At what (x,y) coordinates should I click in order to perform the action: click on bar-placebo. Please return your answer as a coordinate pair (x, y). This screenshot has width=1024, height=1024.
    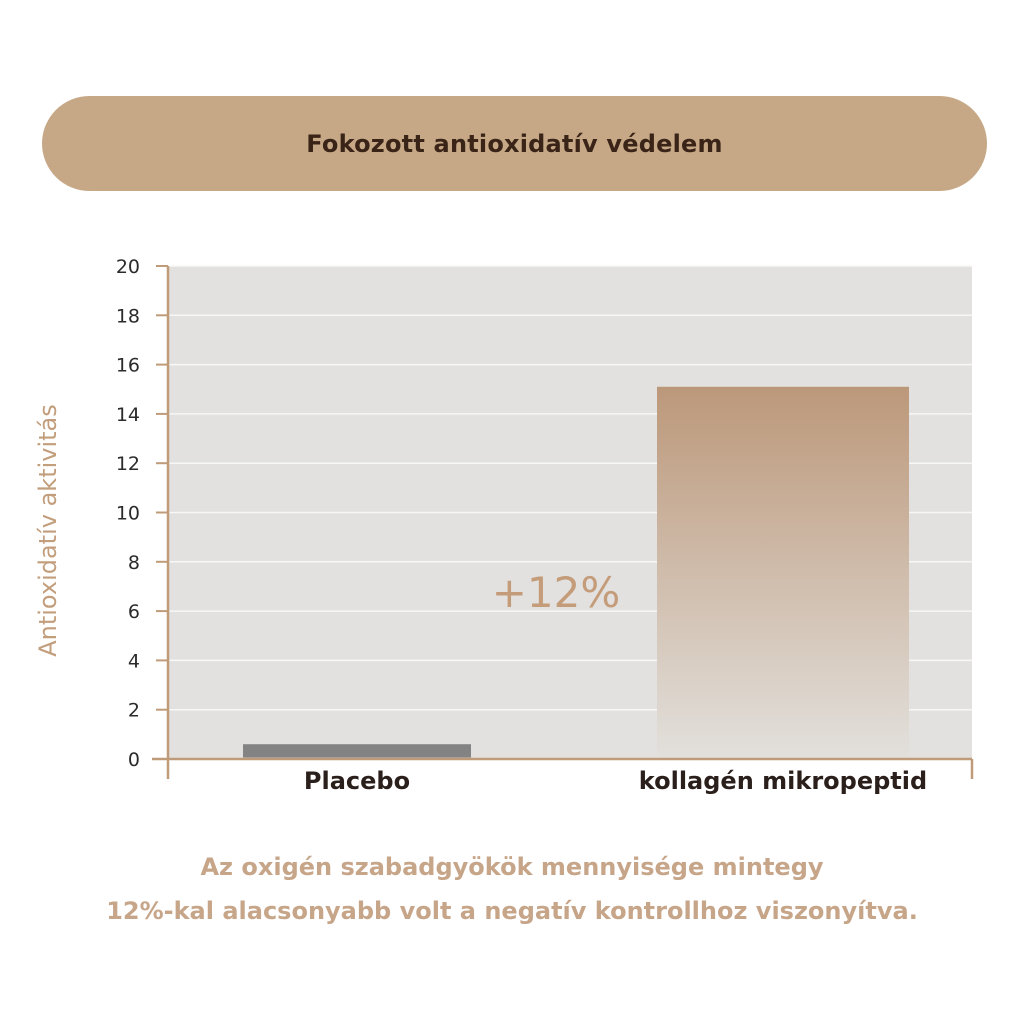
    Looking at the image, I should click on (357, 751).